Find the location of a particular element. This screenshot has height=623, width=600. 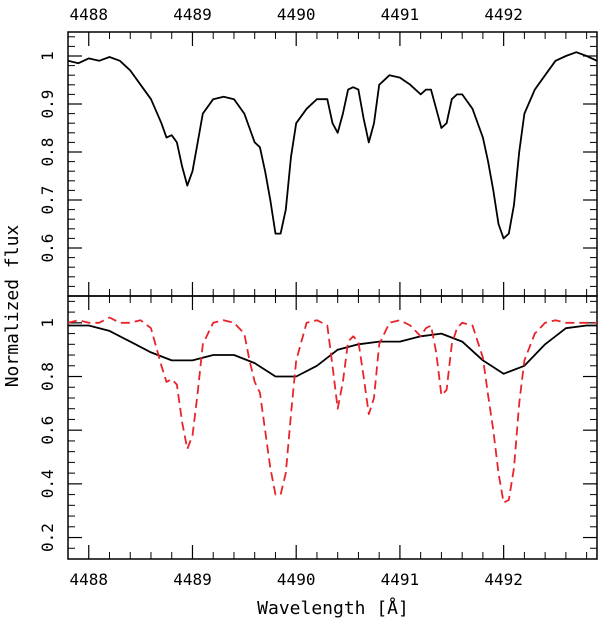

top-y-tick-label-1: 0.7 is located at coordinates (47, 200).